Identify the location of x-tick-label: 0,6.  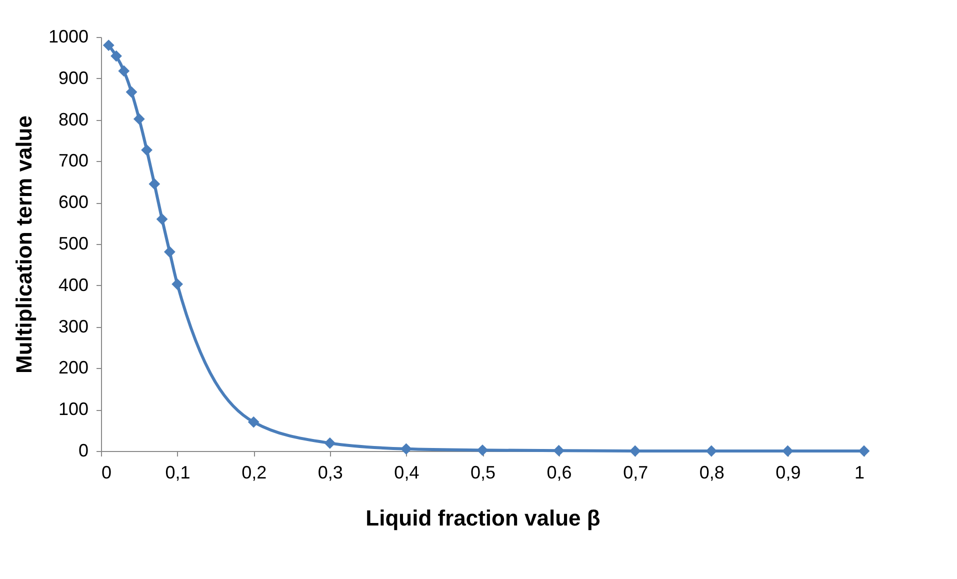
(559, 472).